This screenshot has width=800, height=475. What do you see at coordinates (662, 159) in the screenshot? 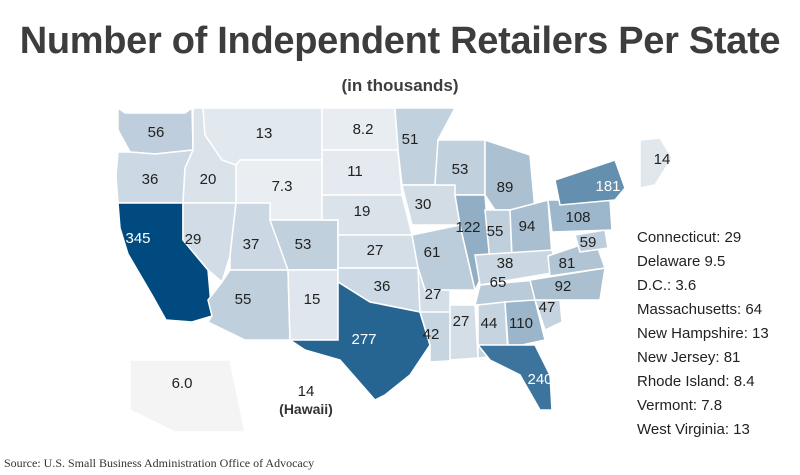
I see `state-value-me: 14` at bounding box center [662, 159].